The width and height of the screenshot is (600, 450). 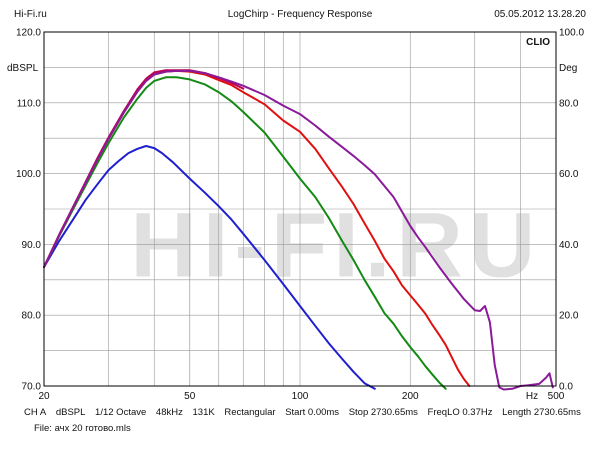 What do you see at coordinates (460, 412) in the screenshot?
I see `freq-lo-label: FreqLO 0.37Hz` at bounding box center [460, 412].